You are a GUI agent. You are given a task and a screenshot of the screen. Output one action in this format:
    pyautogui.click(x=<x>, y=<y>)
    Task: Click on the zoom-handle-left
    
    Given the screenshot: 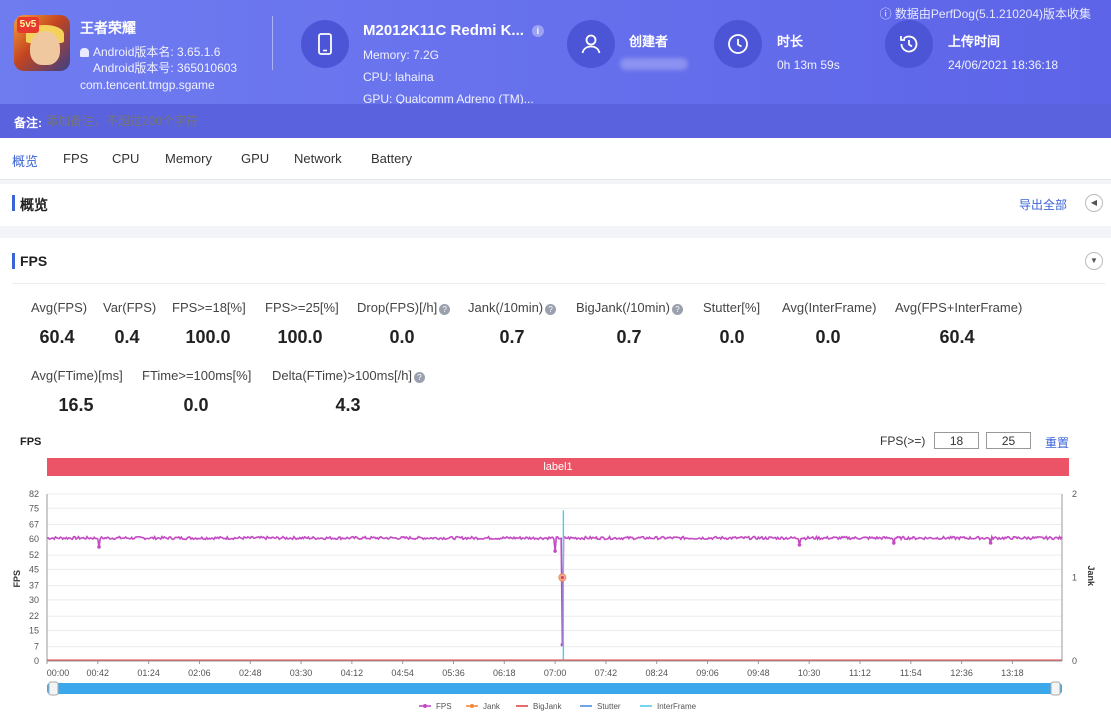 What is the action you would take?
    pyautogui.click(x=53, y=688)
    